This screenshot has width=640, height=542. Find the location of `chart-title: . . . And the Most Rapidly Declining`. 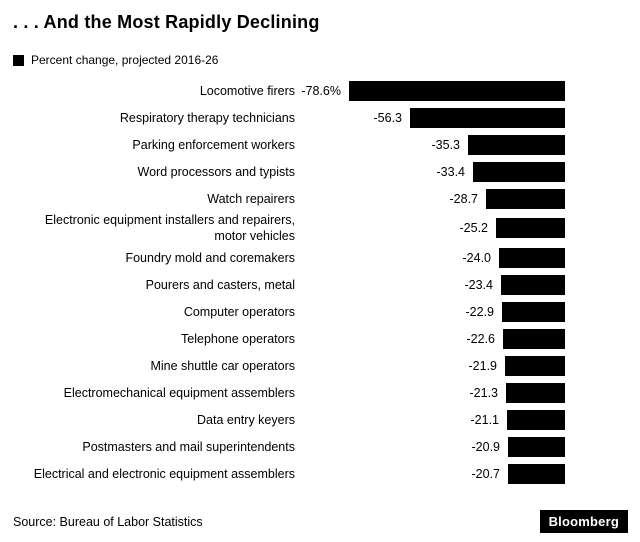

chart-title: . . . And the Most Rapidly Declining is located at coordinates (166, 22).